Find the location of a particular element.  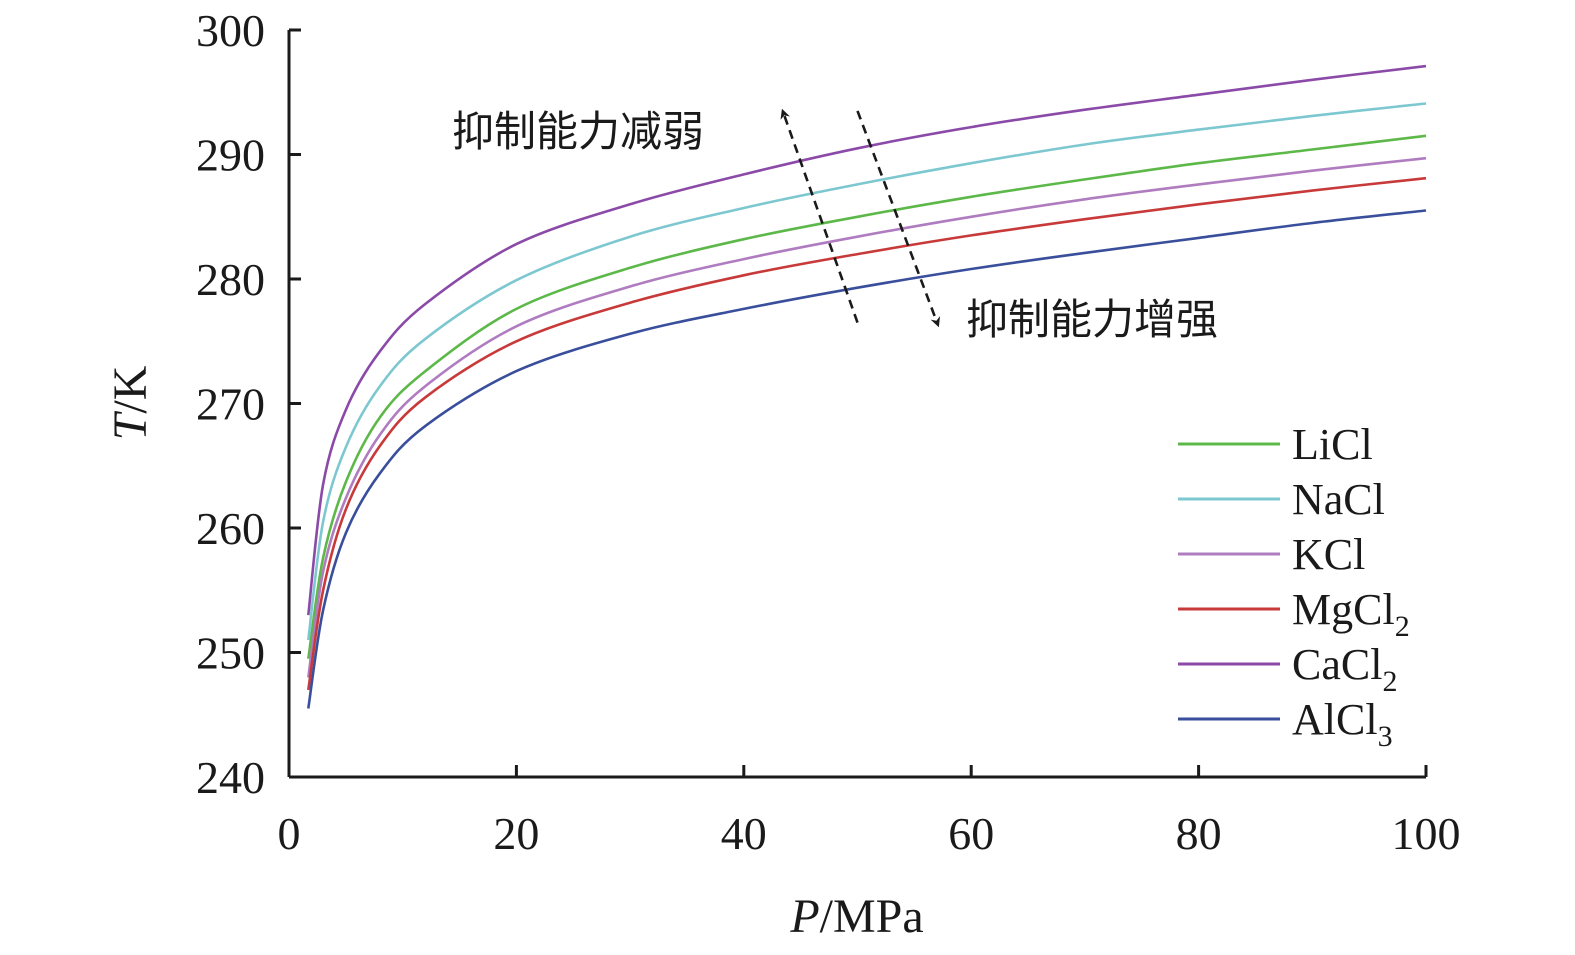

y-axis-var: T is located at coordinates (130, 425).